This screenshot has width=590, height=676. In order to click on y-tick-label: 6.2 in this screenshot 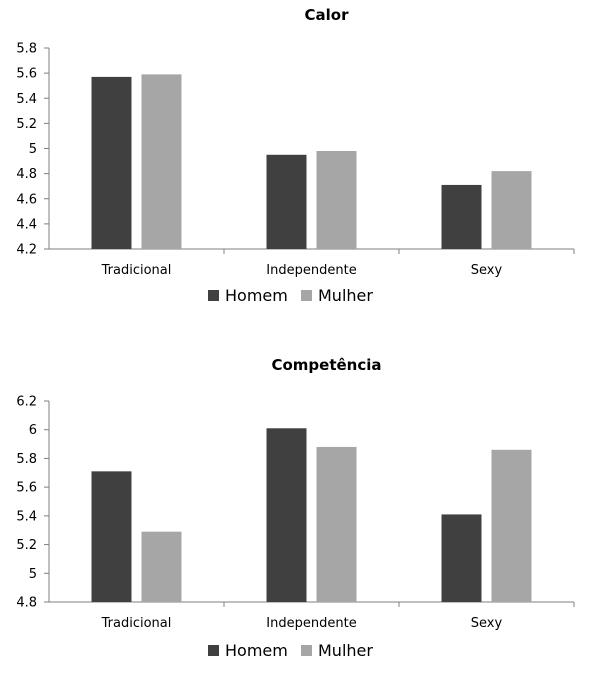, I will do `click(26, 402)`.